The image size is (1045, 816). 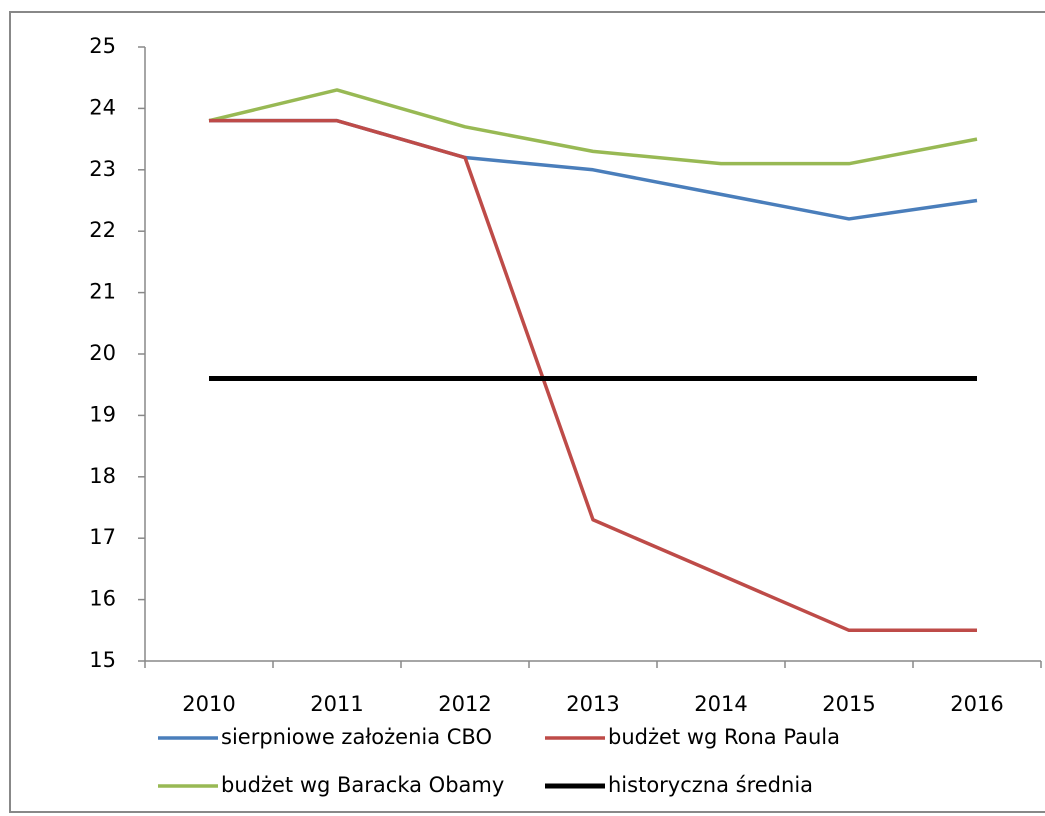 I want to click on legend-label: historyczna średnia, so click(x=710, y=785).